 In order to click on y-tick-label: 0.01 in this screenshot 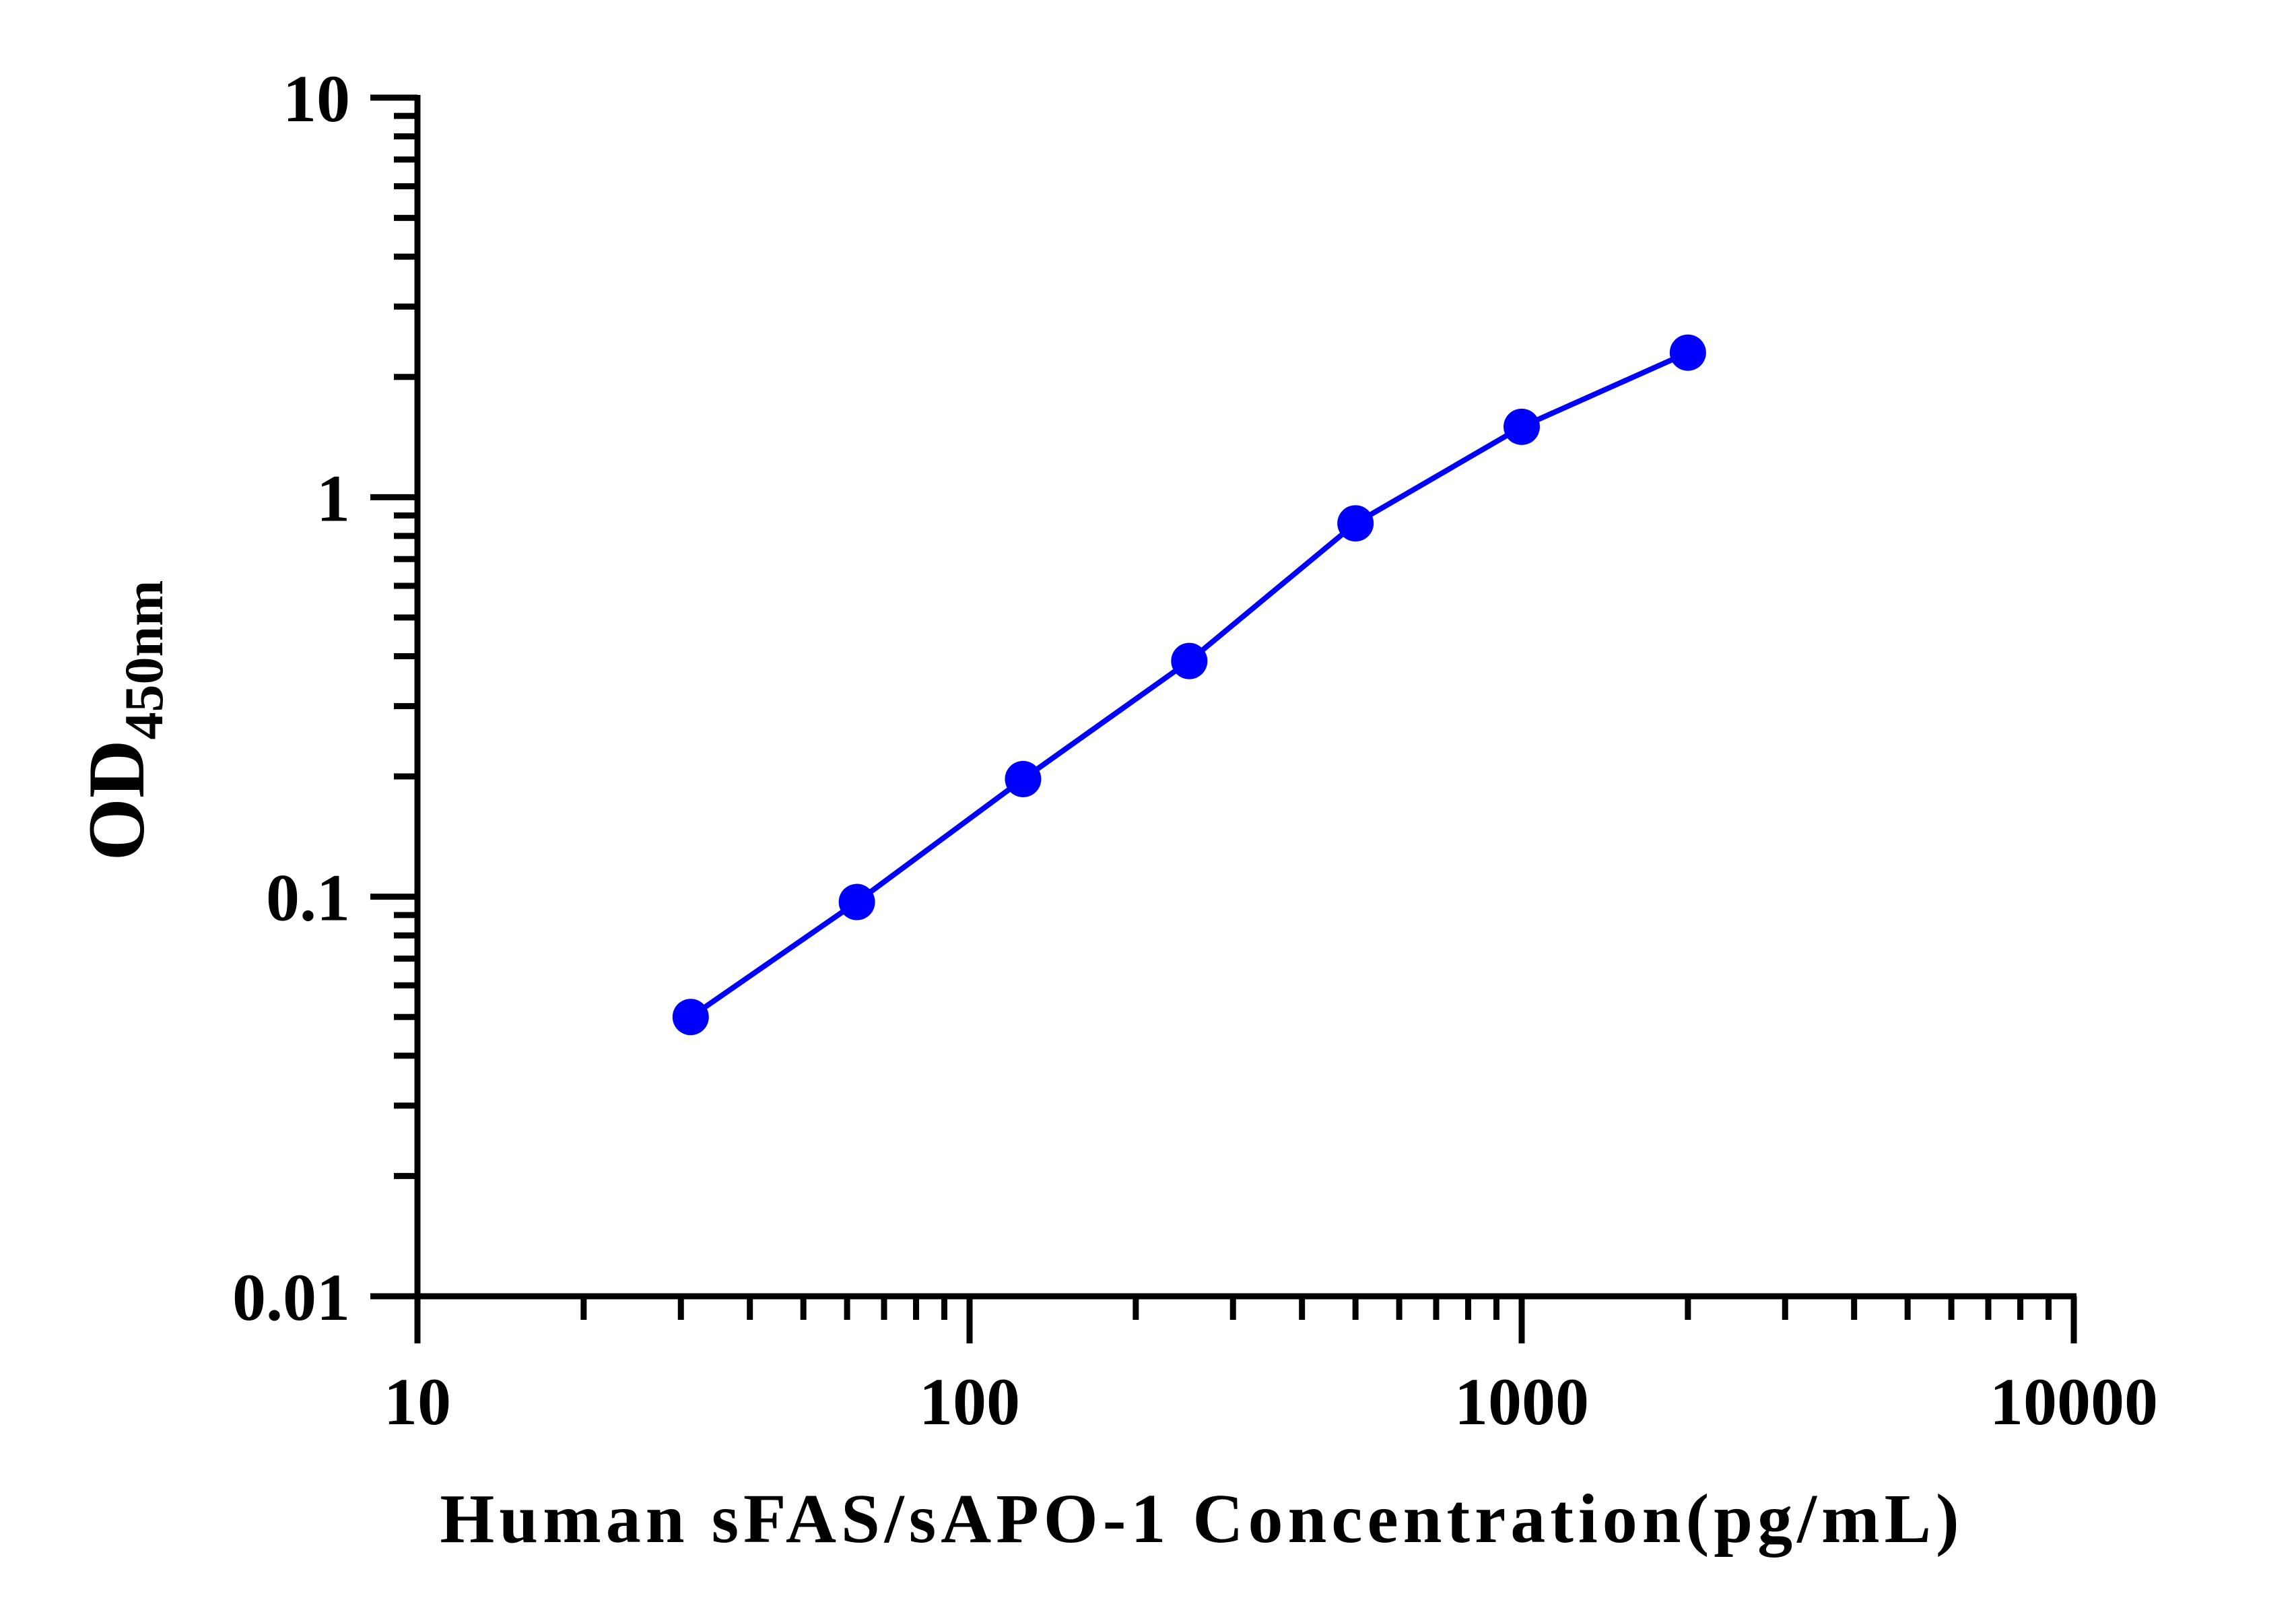, I will do `click(291, 1298)`.